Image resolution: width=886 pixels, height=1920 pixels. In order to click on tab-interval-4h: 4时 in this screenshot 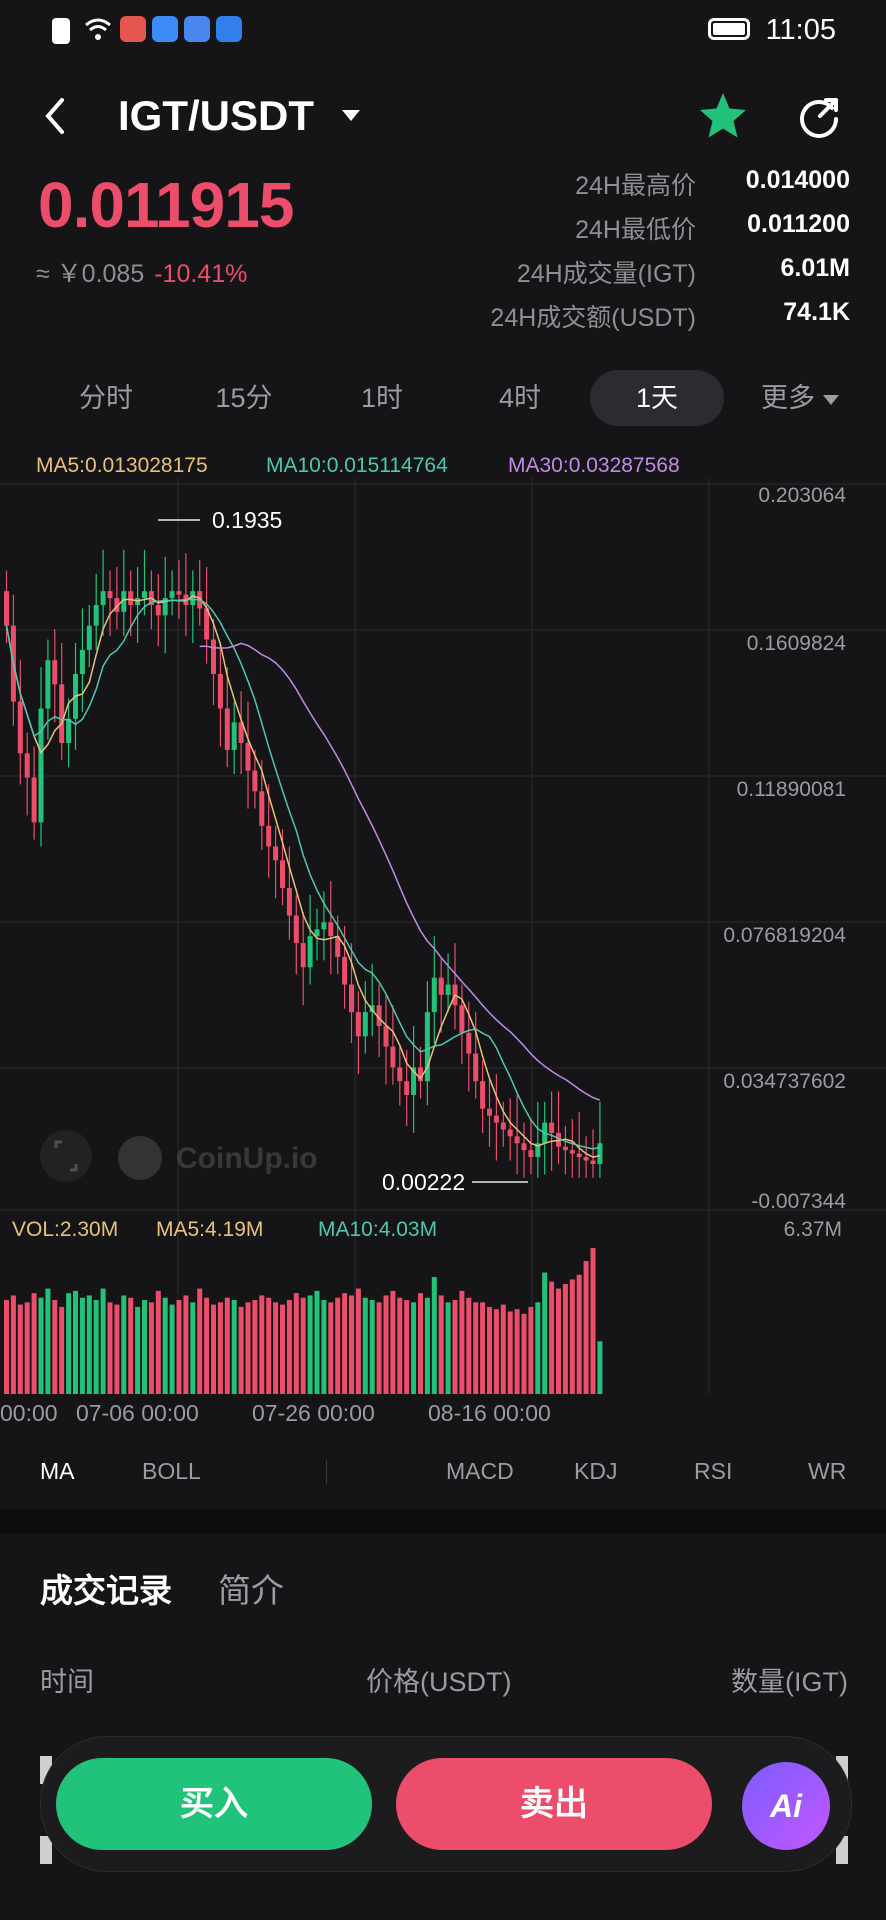, I will do `click(520, 398)`.